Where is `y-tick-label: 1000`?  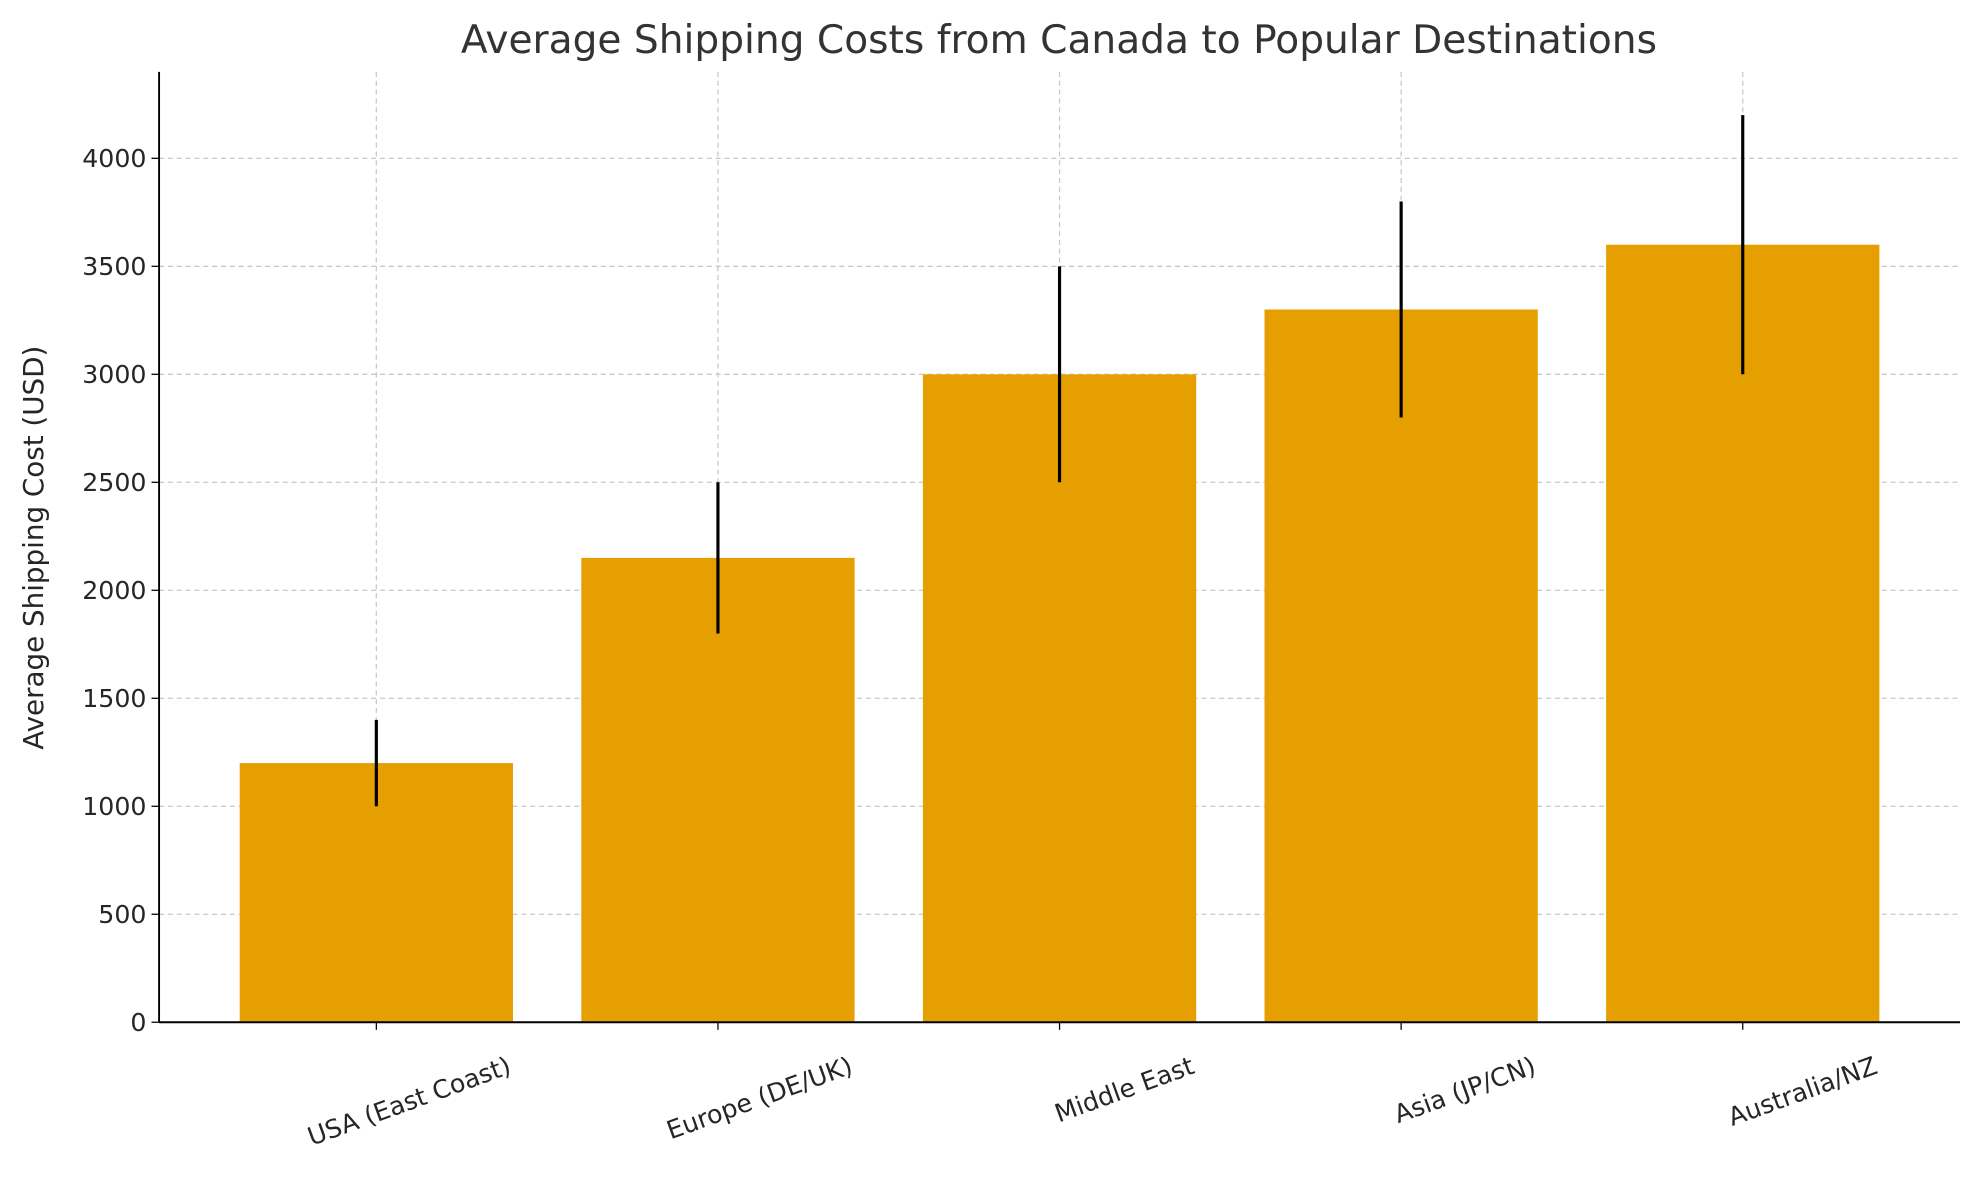
y-tick-label: 1000 is located at coordinates (114, 806).